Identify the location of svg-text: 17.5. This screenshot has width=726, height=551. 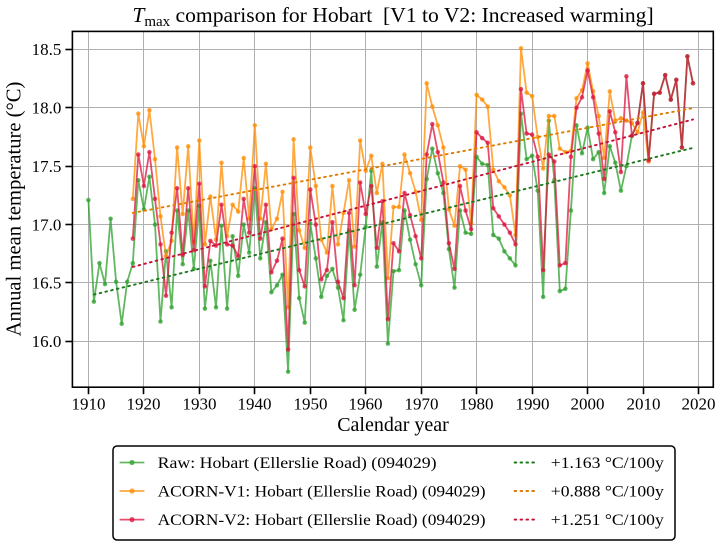
(47, 166).